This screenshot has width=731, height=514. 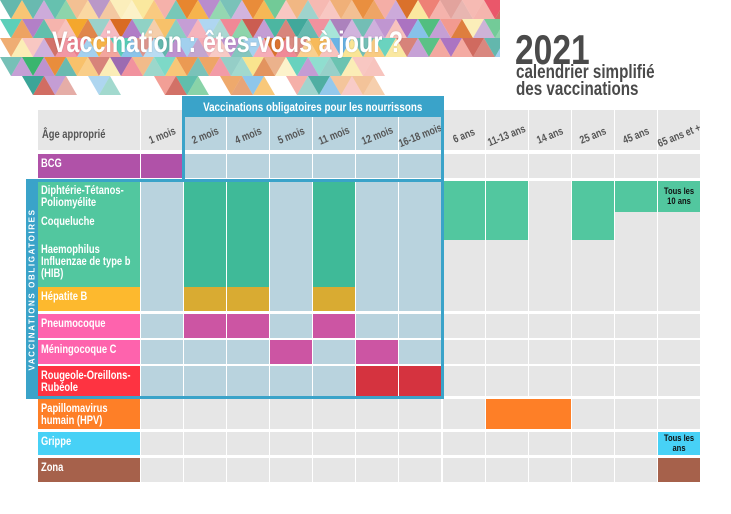 What do you see at coordinates (593, 130) in the screenshot?
I see `column-header: 25 ans` at bounding box center [593, 130].